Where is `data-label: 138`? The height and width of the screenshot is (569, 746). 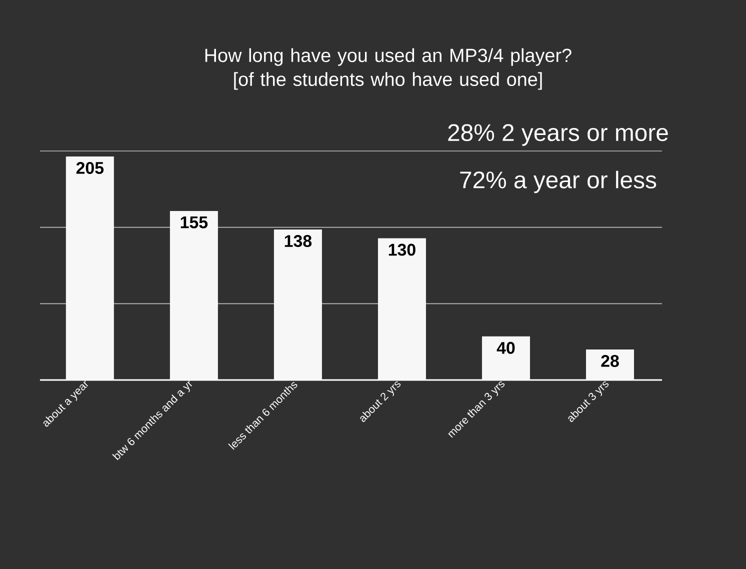 data-label: 138 is located at coordinates (298, 241).